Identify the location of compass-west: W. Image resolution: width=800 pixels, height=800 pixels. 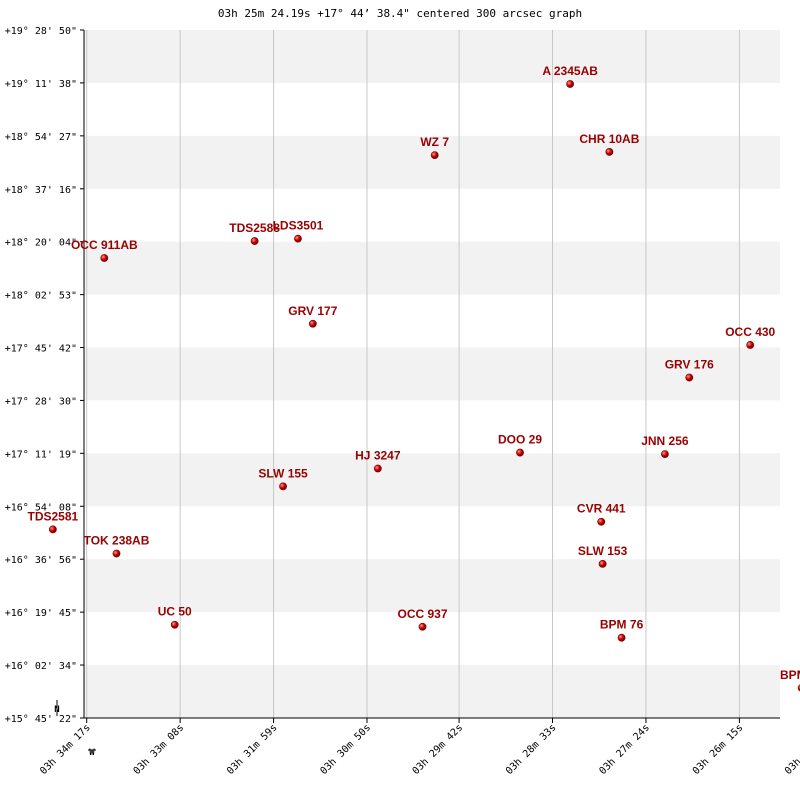
(92, 753).